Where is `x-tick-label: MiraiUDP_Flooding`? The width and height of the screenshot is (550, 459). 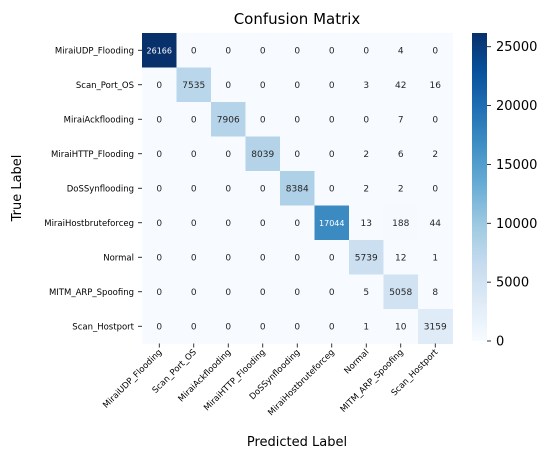 x-tick-label: MiraiUDP_Flooding is located at coordinates (132, 379).